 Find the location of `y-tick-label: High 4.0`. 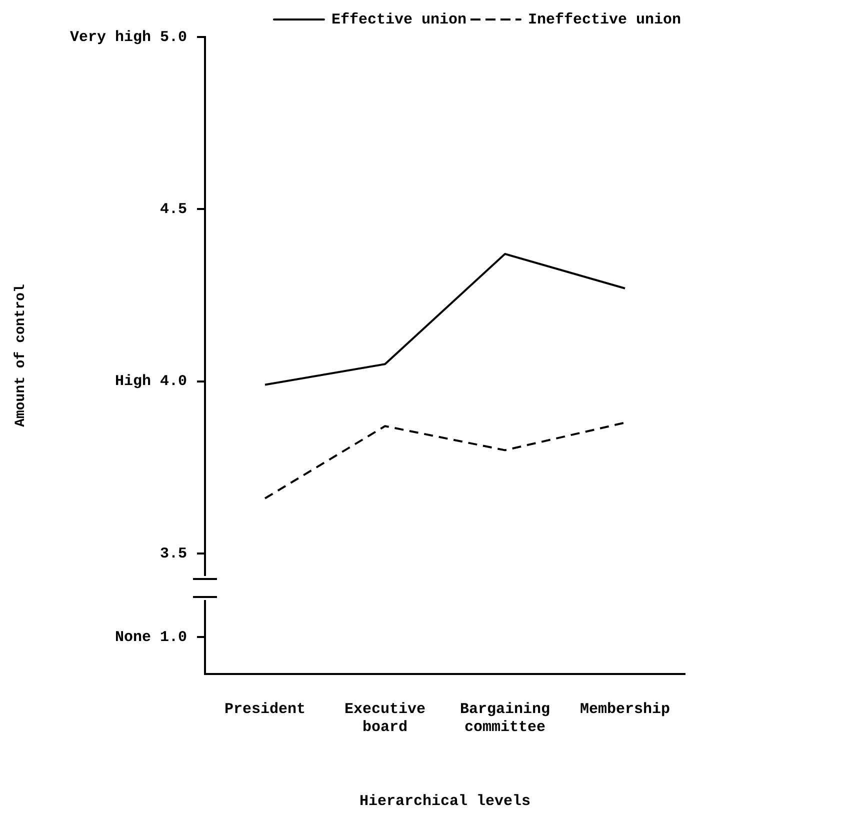

y-tick-label: High 4.0 is located at coordinates (150, 381).